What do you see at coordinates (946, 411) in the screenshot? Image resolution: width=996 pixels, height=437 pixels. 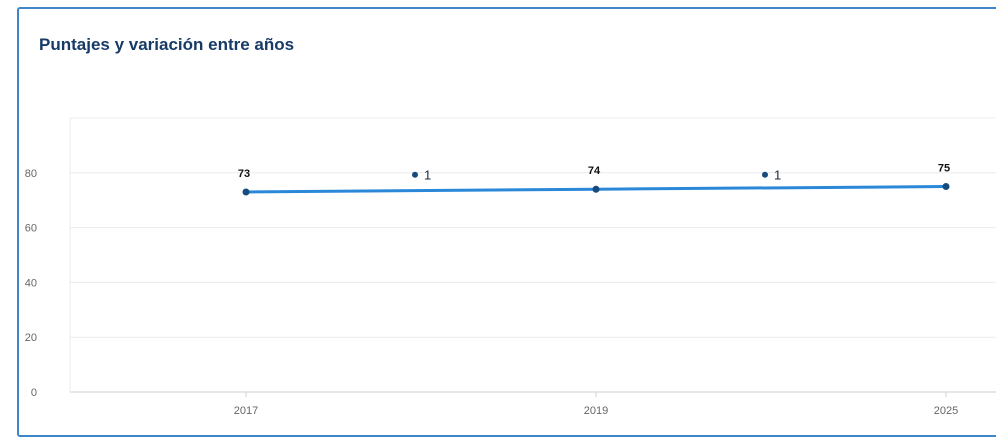 I see `x-tick-label: 2025` at bounding box center [946, 411].